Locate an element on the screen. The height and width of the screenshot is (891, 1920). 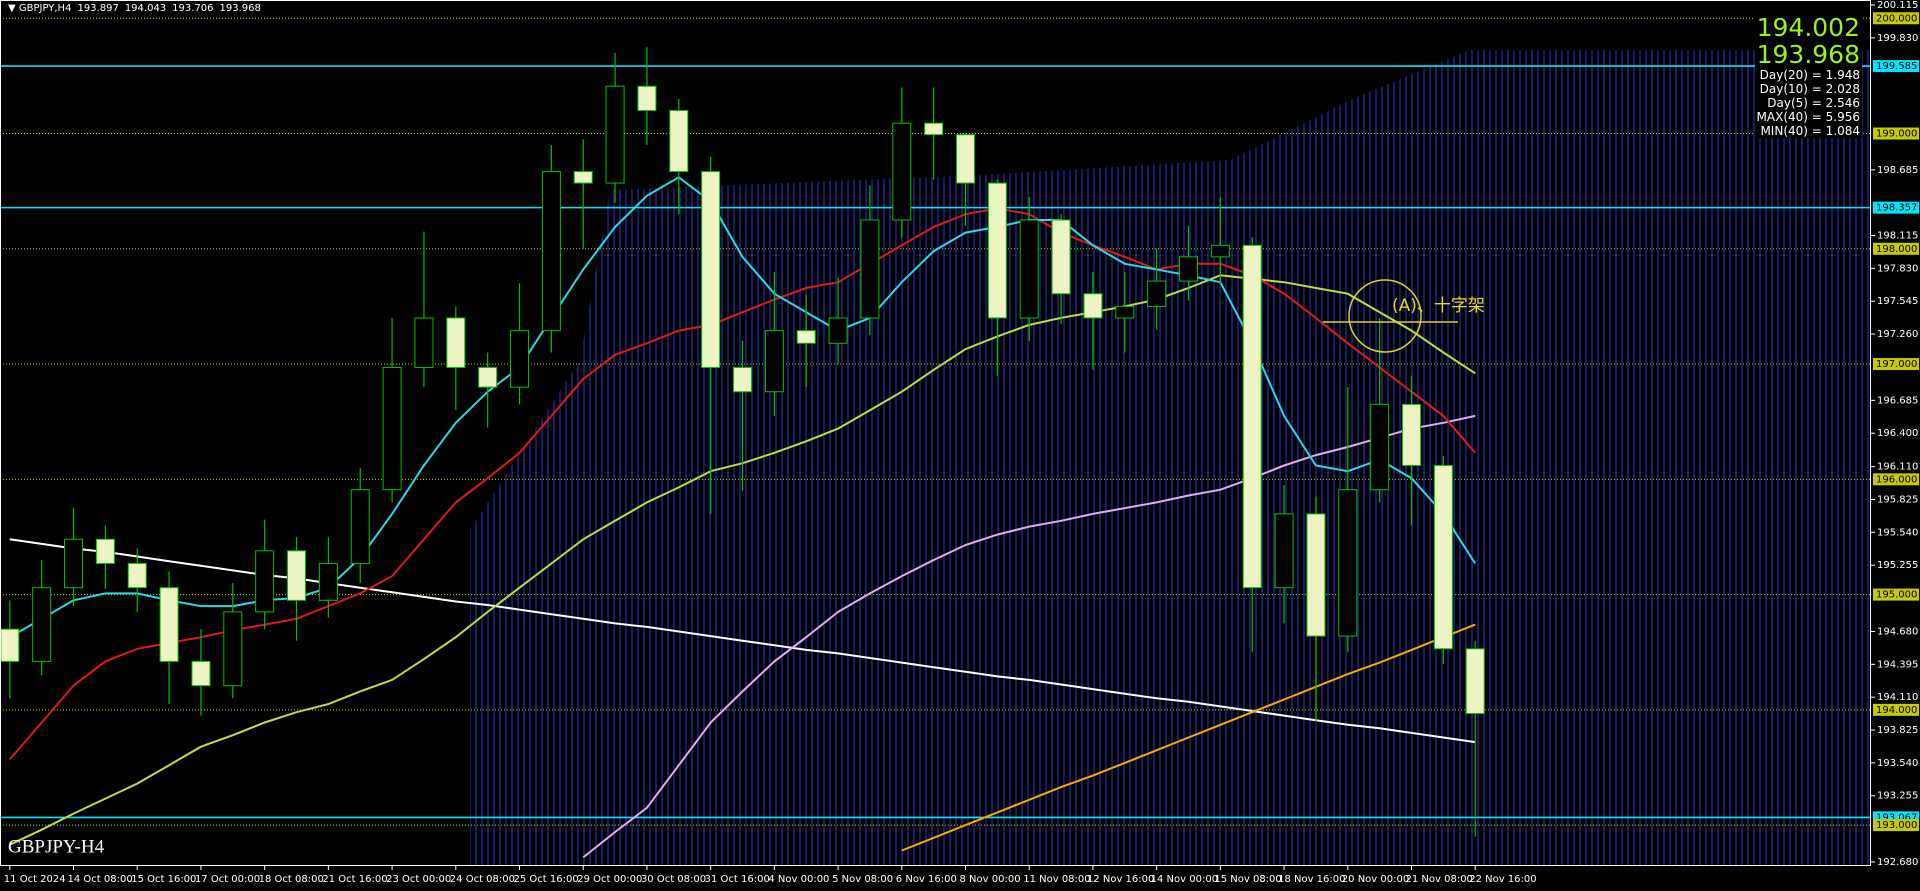
ask-price: 194.002 is located at coordinates (1808, 27).